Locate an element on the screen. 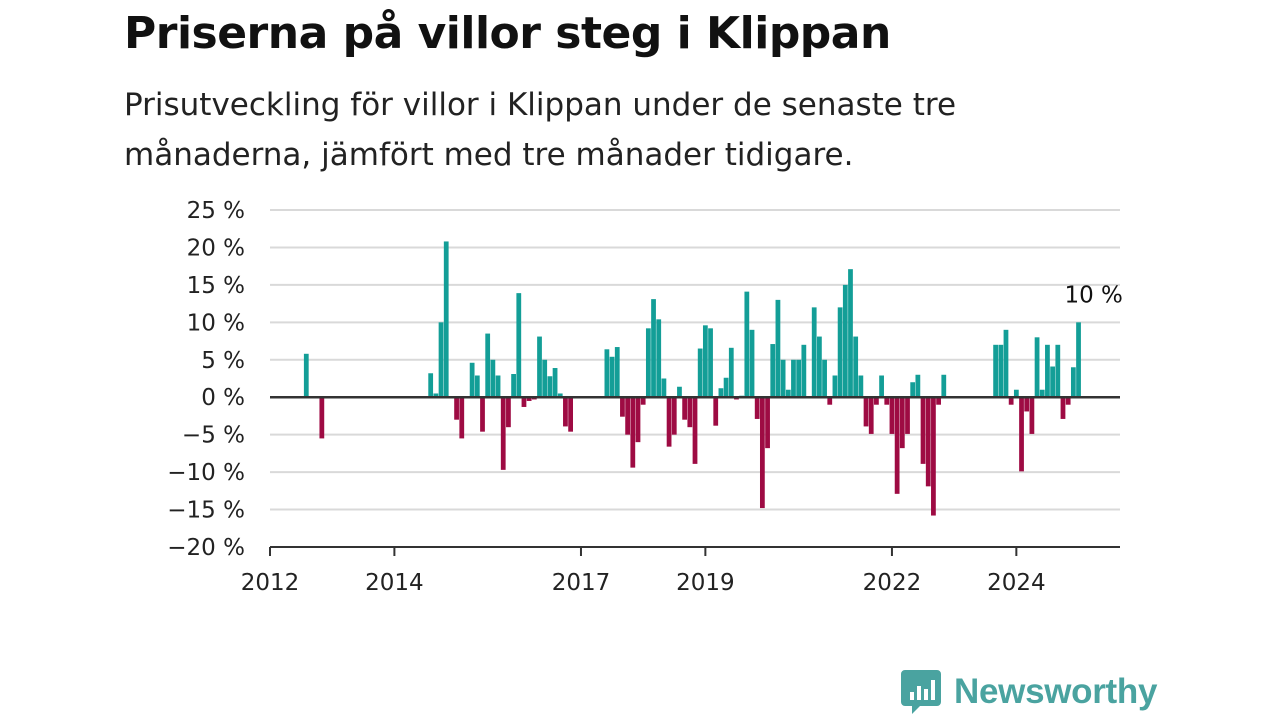 This screenshot has width=1280, height=720. chart-title: Priserna på villor steg i Klippan is located at coordinates (507, 33).